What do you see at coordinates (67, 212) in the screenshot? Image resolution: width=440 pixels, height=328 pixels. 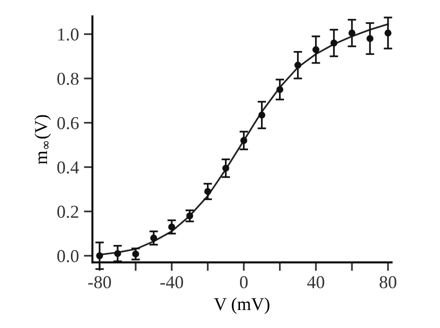 I see `y-tick-label: 0.2` at bounding box center [67, 212].